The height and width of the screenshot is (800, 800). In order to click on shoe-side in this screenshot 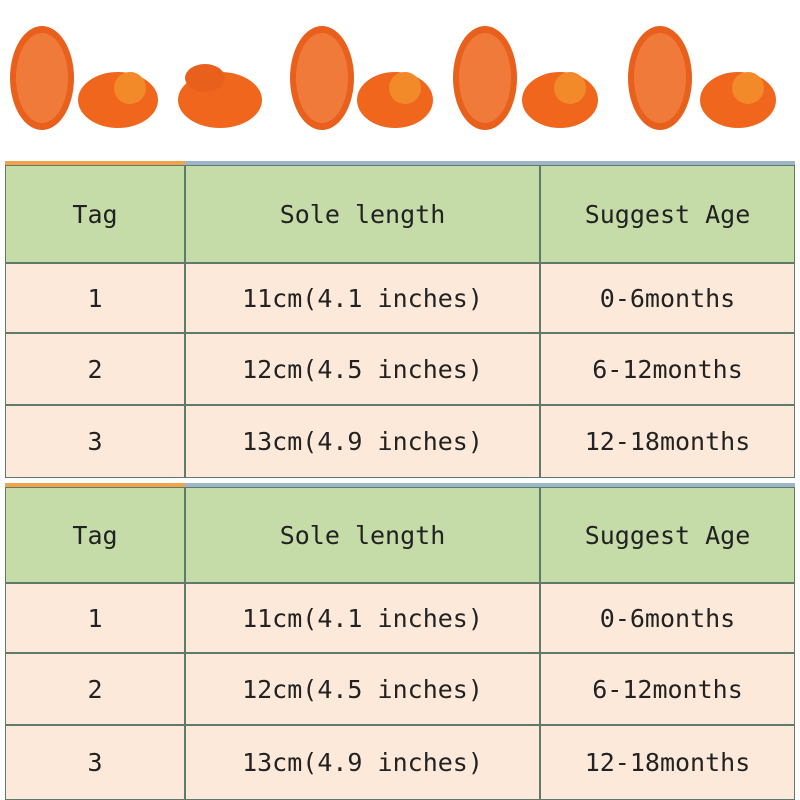, I will do `click(220, 96)`.